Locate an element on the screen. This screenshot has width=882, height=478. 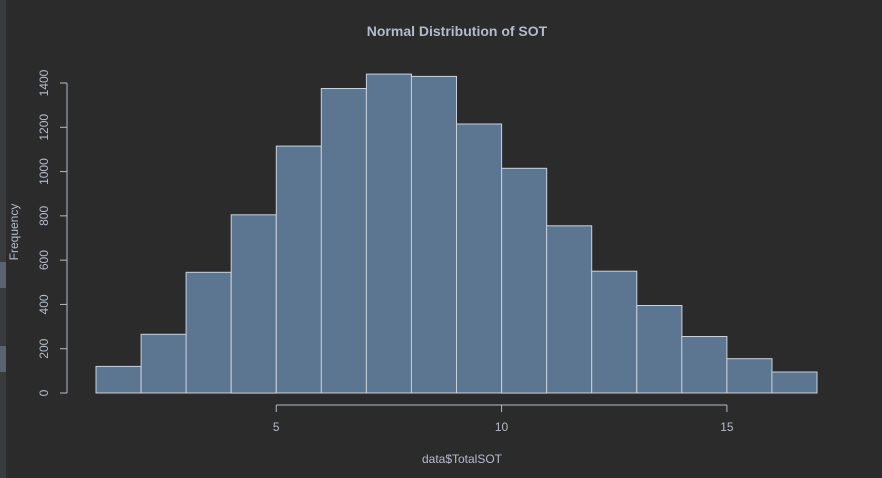
y-tick-label: 1400 is located at coordinates (44, 82).